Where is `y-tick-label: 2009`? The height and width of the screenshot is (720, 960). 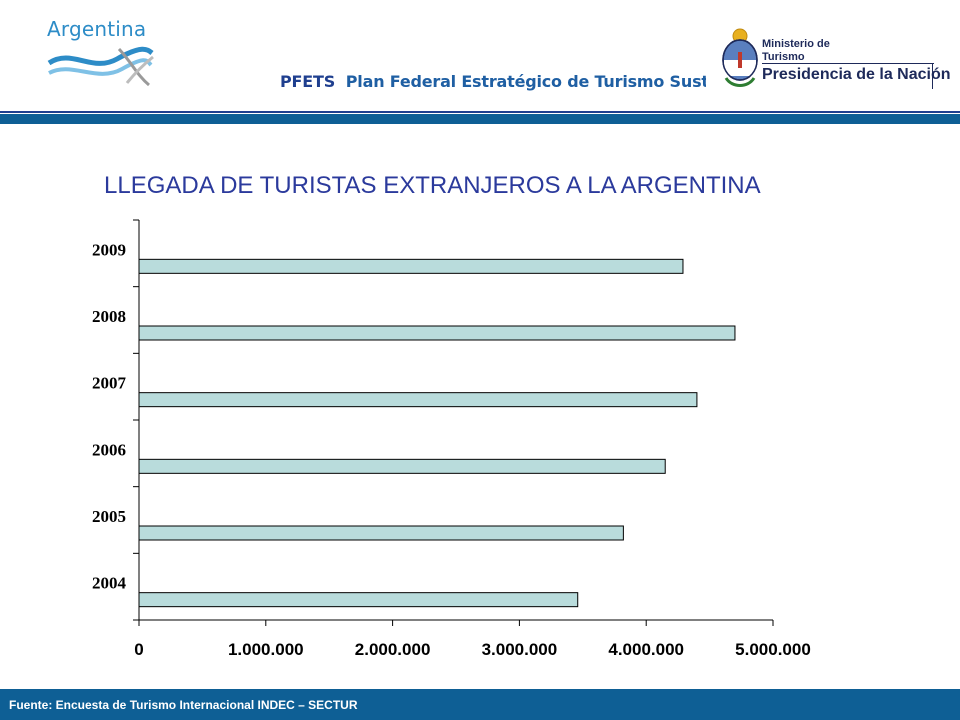 y-tick-label: 2009 is located at coordinates (109, 249).